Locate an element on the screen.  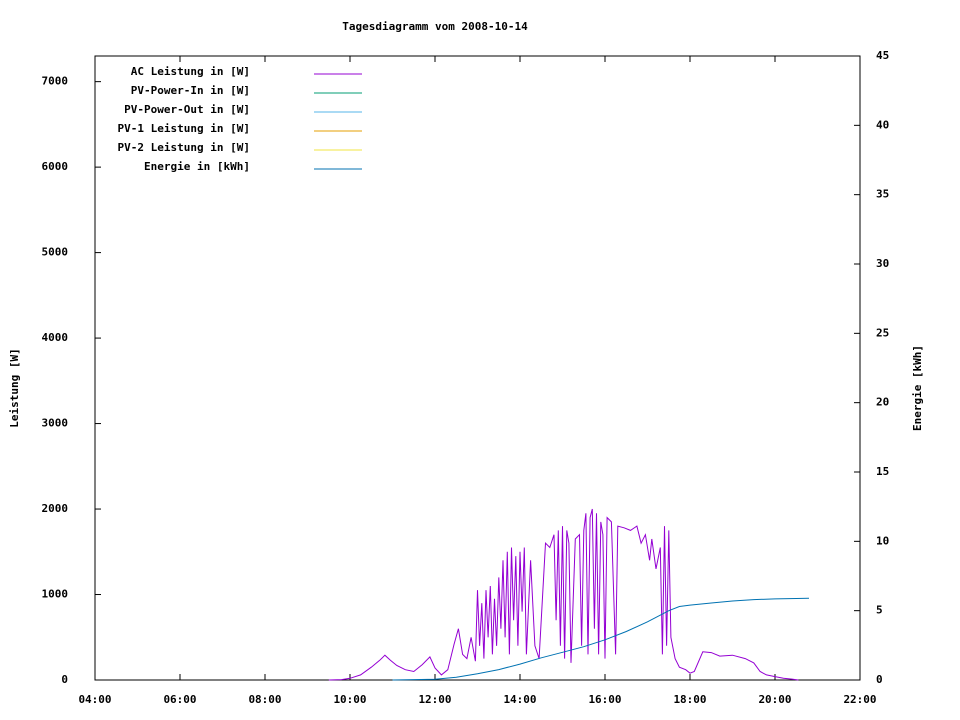
x-tick-label: 20:00 is located at coordinates (774, 699).